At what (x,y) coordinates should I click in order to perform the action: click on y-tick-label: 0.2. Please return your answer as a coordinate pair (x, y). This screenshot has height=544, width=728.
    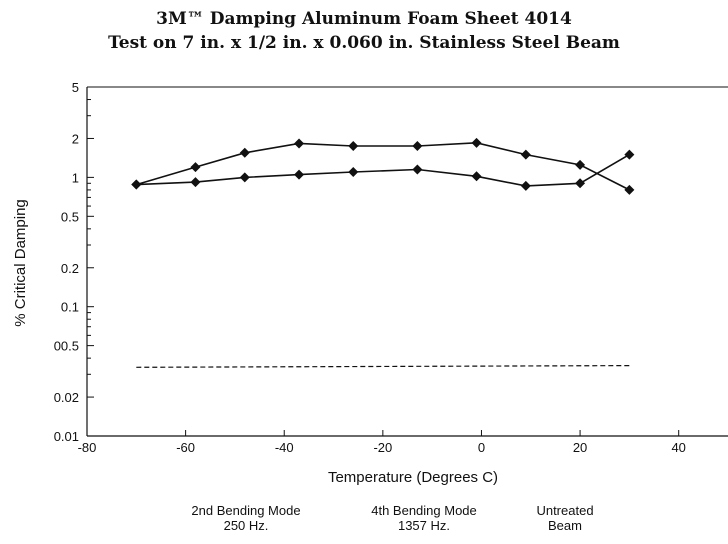
    Looking at the image, I should click on (70, 268).